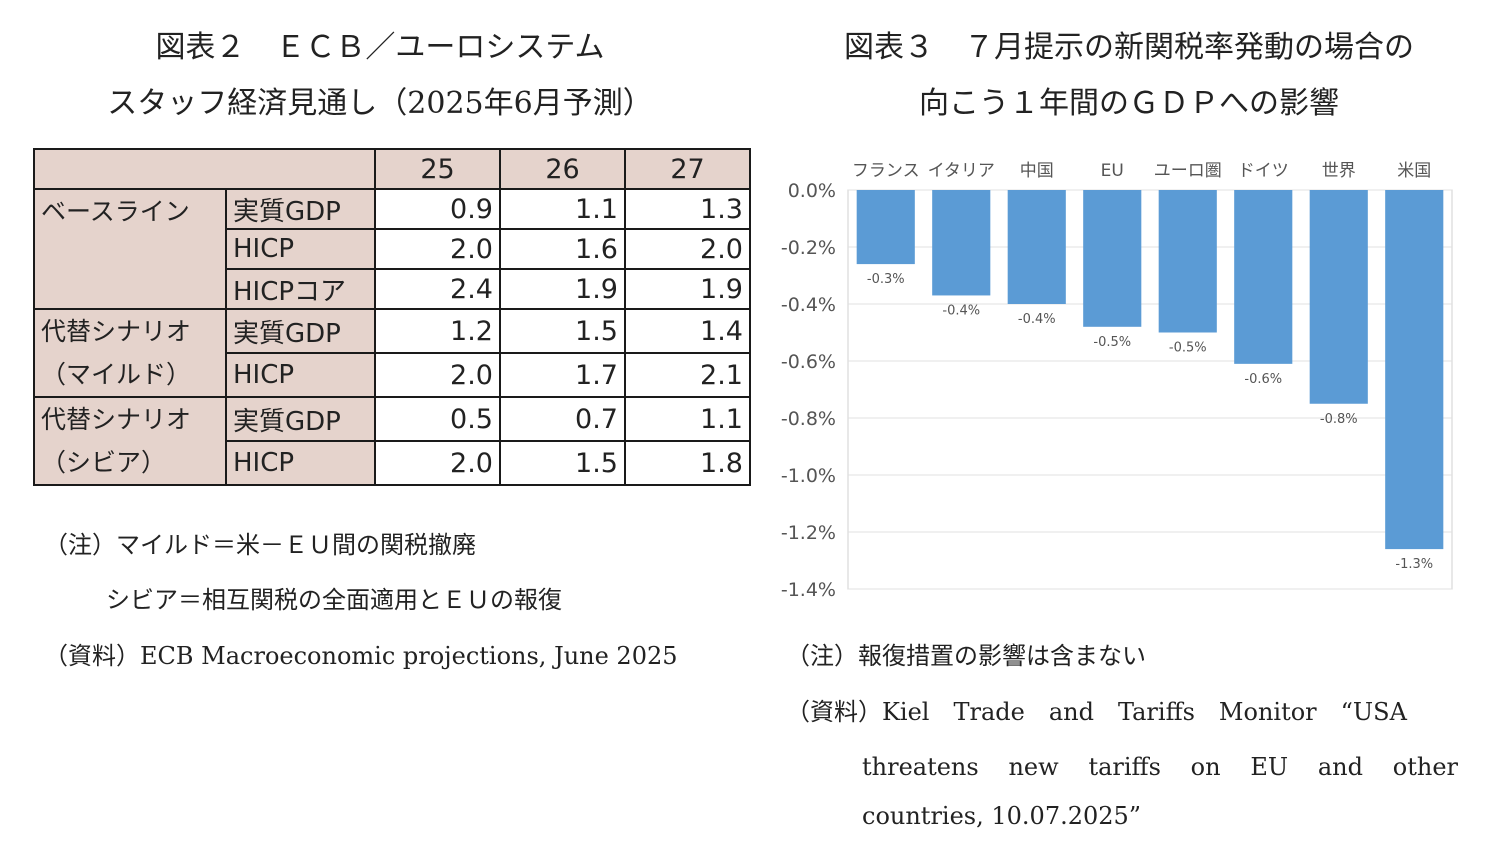  I want to click on value-cell: 2.4, so click(437, 289).